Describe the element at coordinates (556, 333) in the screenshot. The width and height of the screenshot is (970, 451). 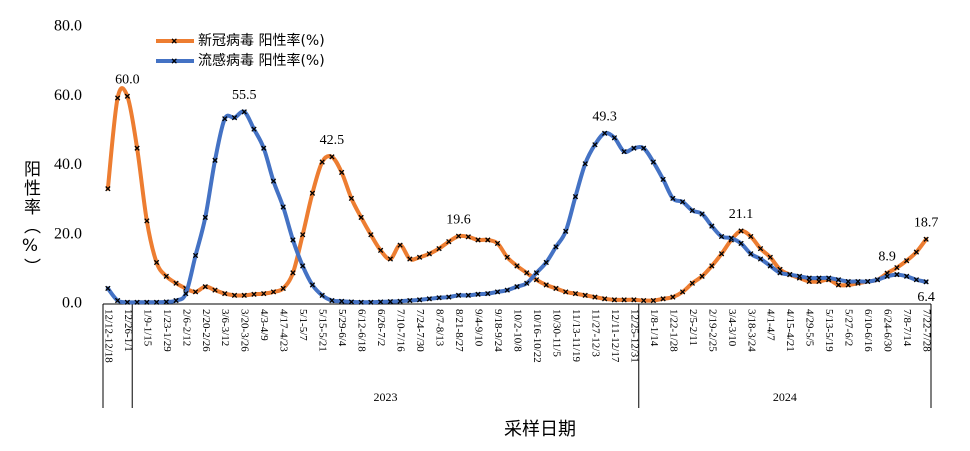
I see `x-tick-label: 10/30-11/5` at that location.